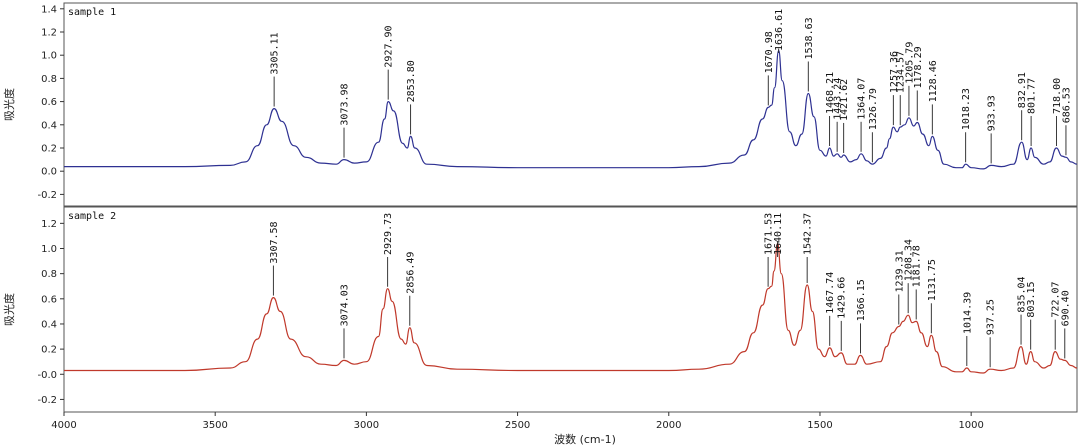  I want to click on y-tick-label: 1.4, so click(49, 9).